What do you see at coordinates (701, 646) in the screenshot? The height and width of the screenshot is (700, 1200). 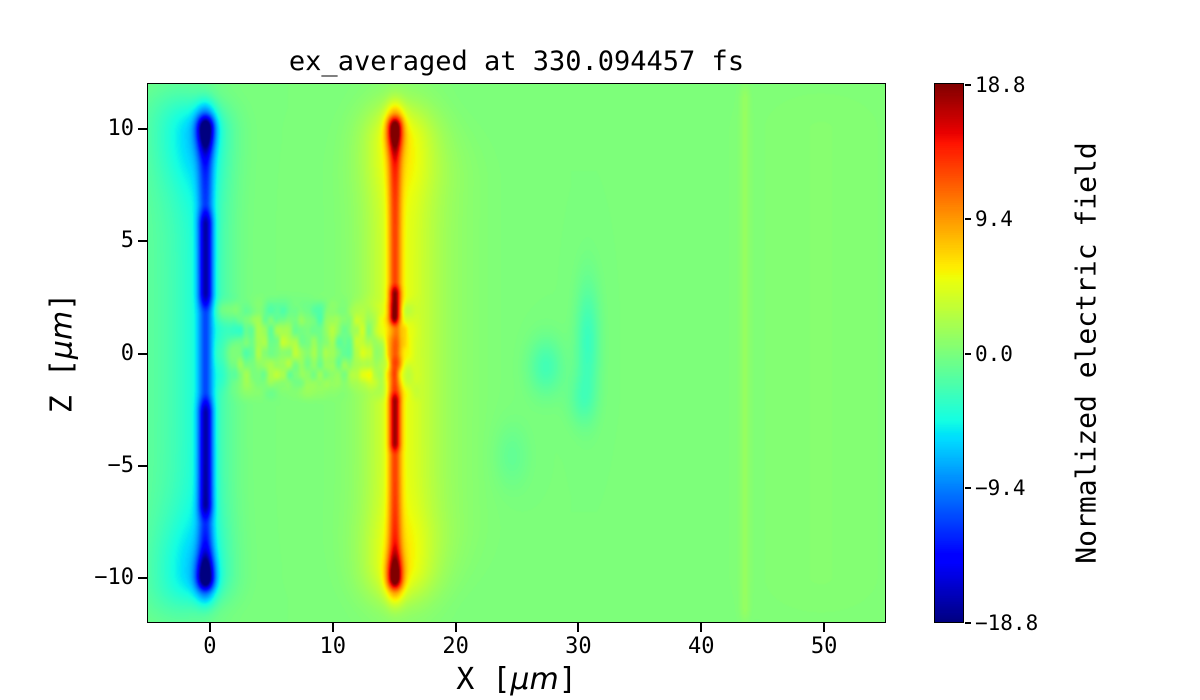 I see `x-tick-label: 40` at bounding box center [701, 646].